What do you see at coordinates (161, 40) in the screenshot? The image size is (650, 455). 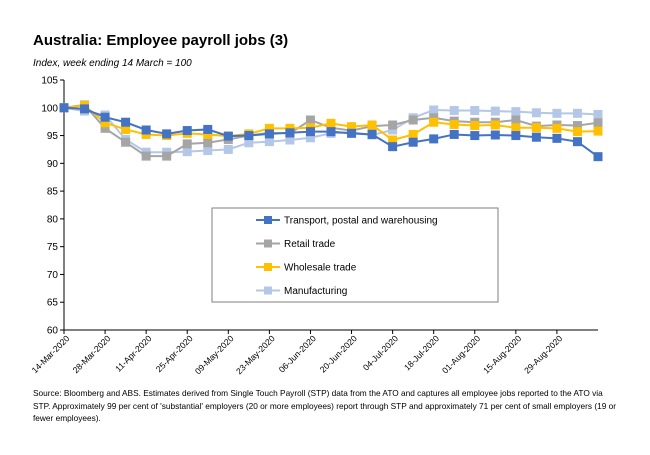 I see `chart-title: Australia: Employee payroll jobs (3)` at bounding box center [161, 40].